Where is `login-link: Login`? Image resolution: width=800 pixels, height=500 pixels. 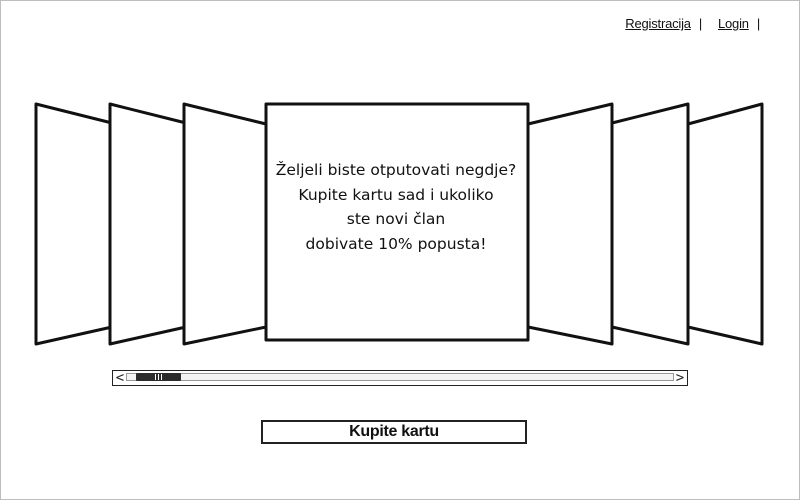
login-link: Login is located at coordinates (733, 23).